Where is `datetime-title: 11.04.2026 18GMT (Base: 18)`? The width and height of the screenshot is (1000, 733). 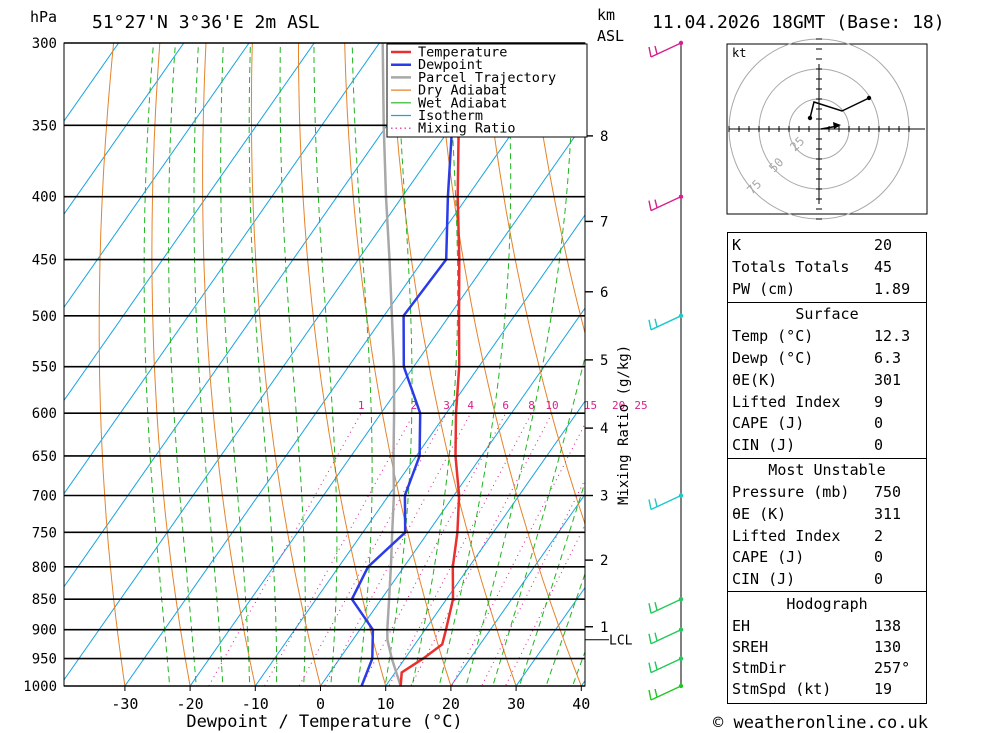 datetime-title: 11.04.2026 18GMT (Base: 18) is located at coordinates (798, 22).